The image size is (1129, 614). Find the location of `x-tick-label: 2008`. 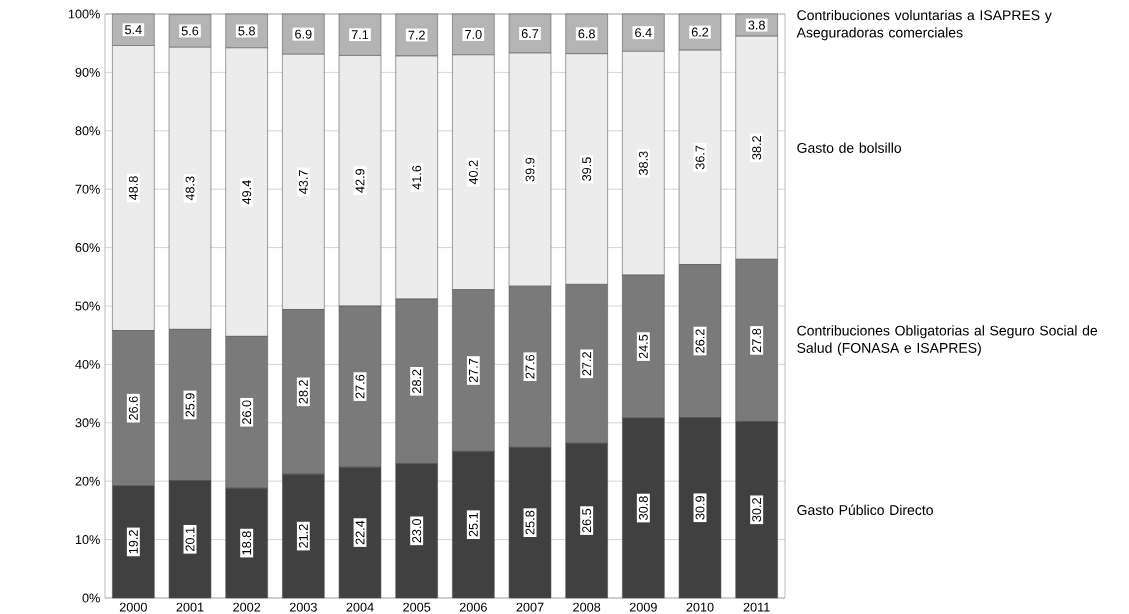

x-tick-label: 2008 is located at coordinates (587, 607).